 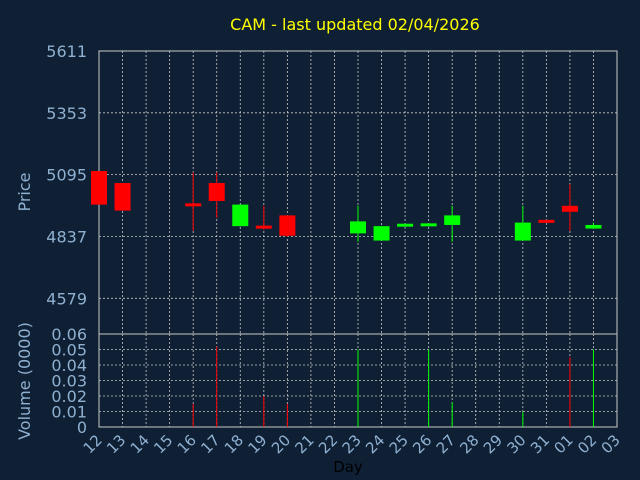 I want to click on volume-tick-label: 0.01, so click(x=69, y=412).